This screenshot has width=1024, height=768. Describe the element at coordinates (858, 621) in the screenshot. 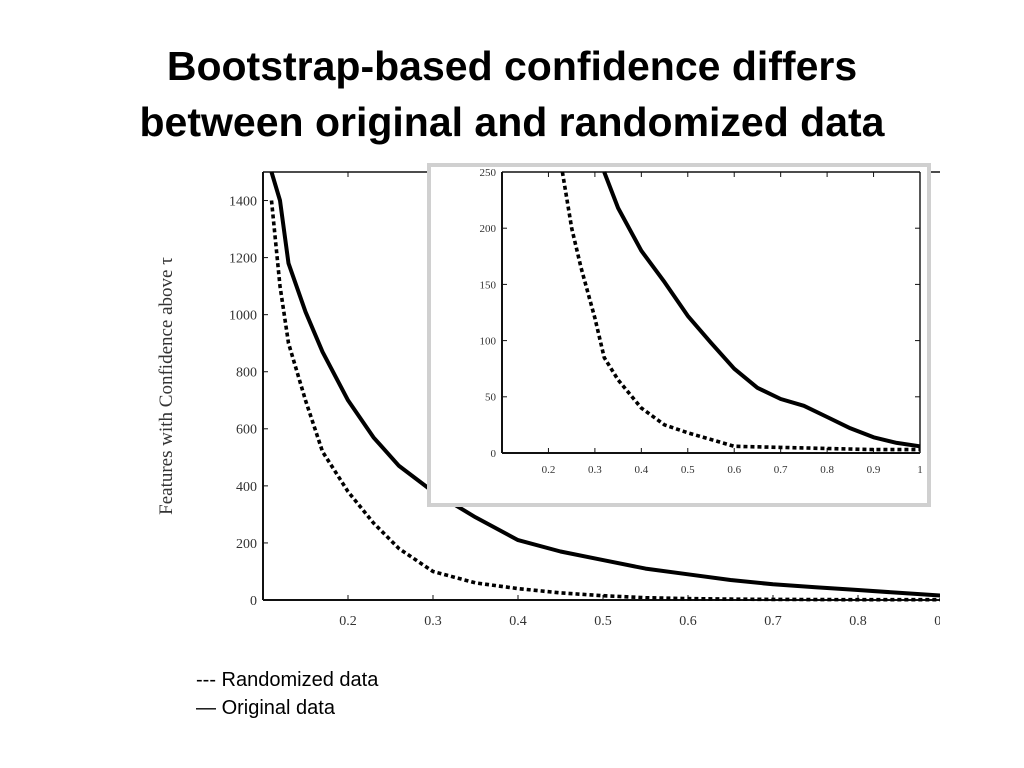

I see `main-x-tick-label: 0.8` at that location.